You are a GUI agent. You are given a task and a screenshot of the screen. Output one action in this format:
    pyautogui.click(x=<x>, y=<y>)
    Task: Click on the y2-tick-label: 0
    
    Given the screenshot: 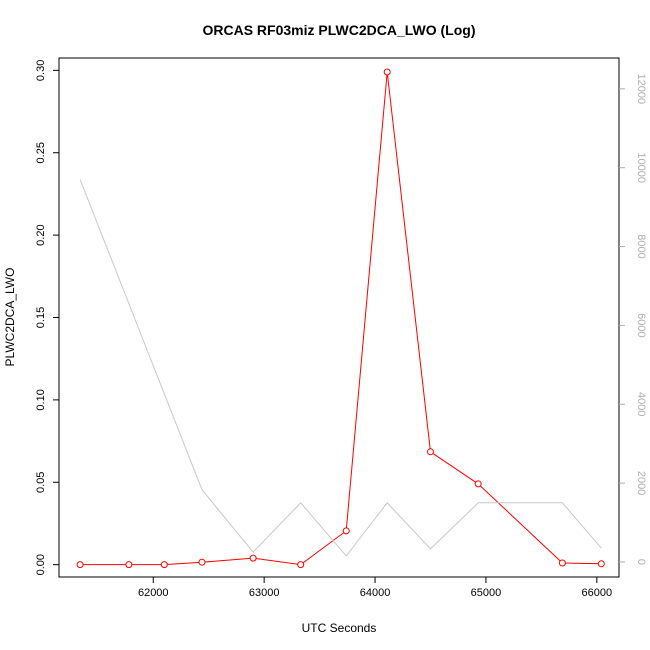 What is the action you would take?
    pyautogui.click(x=641, y=562)
    